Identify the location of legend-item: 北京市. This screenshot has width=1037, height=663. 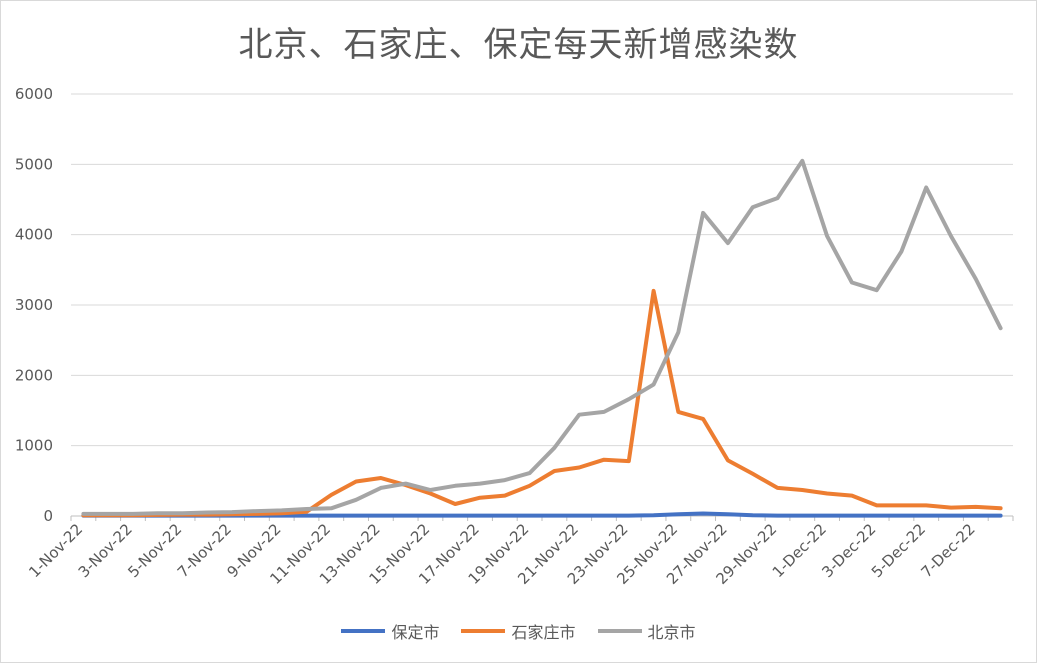
(646, 631).